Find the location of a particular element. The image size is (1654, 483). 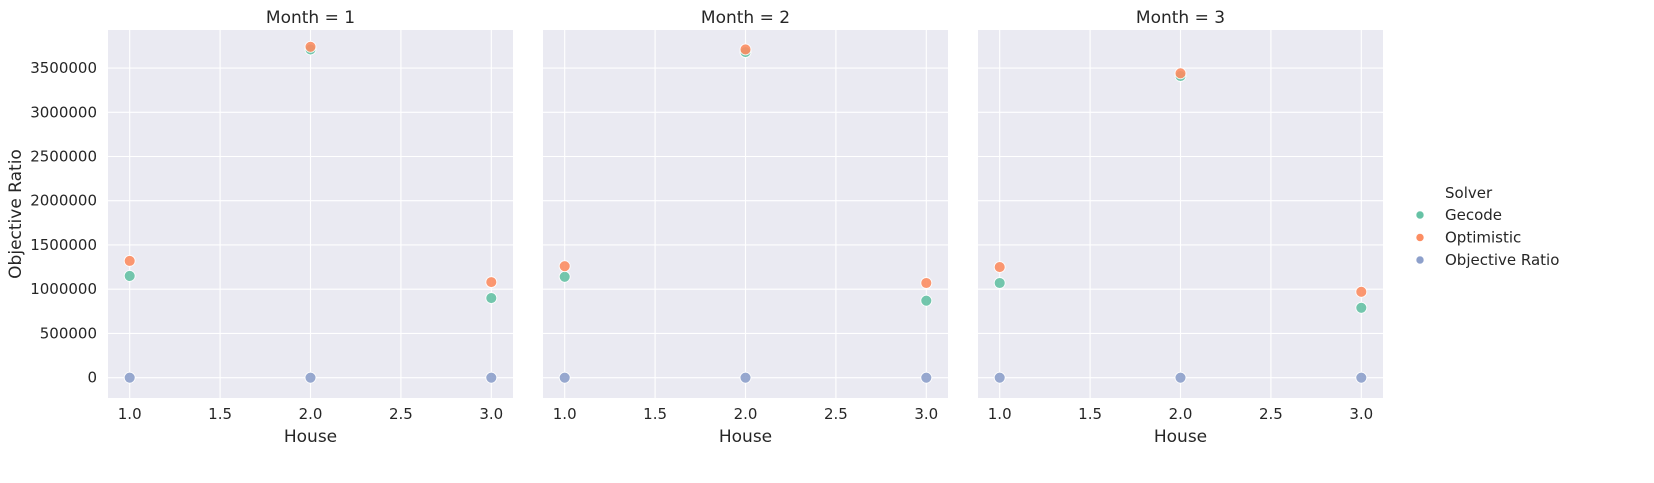

y-tick-label: 500000 is located at coordinates (68, 333).